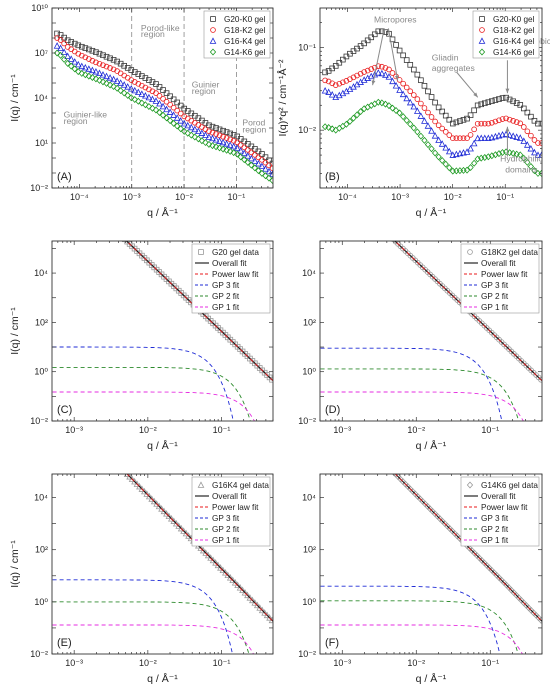 The image size is (550, 697). I want to click on legend-item: GP 3 fit, so click(217, 518).